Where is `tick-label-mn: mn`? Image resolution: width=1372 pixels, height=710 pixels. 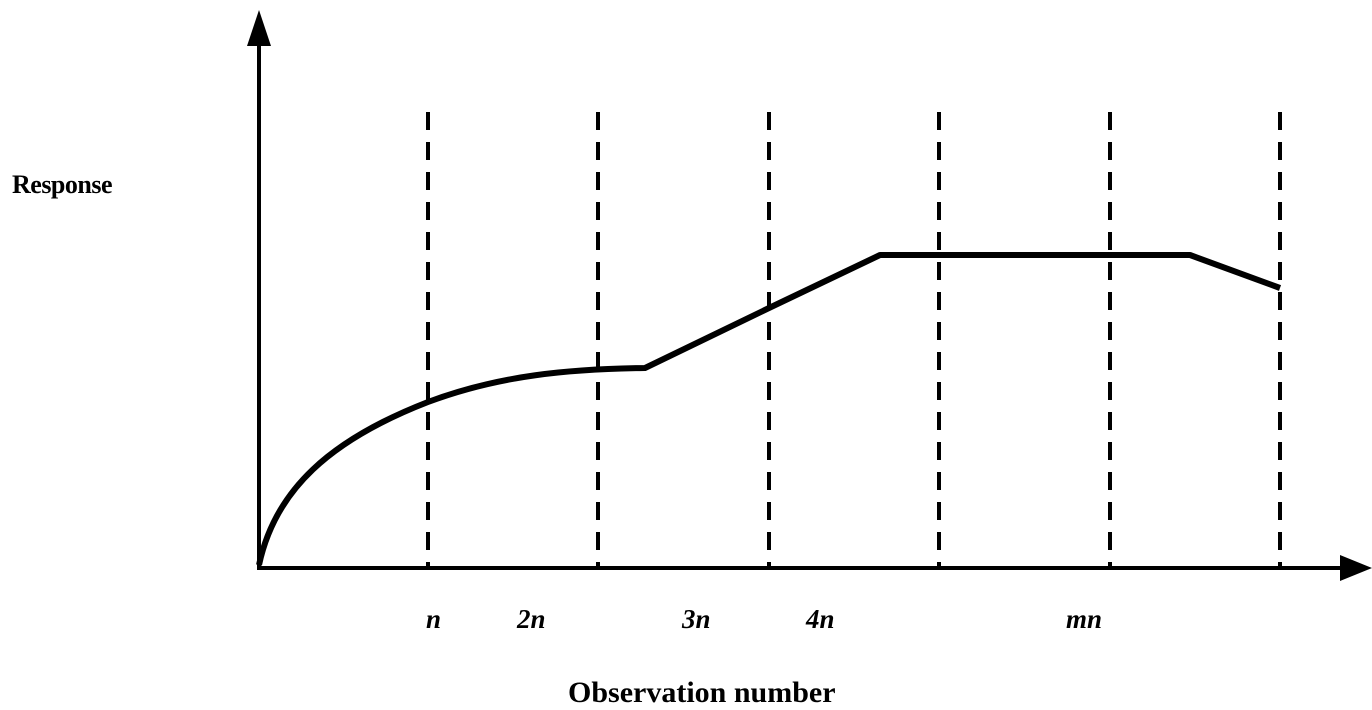 tick-label-mn: mn is located at coordinates (1084, 619).